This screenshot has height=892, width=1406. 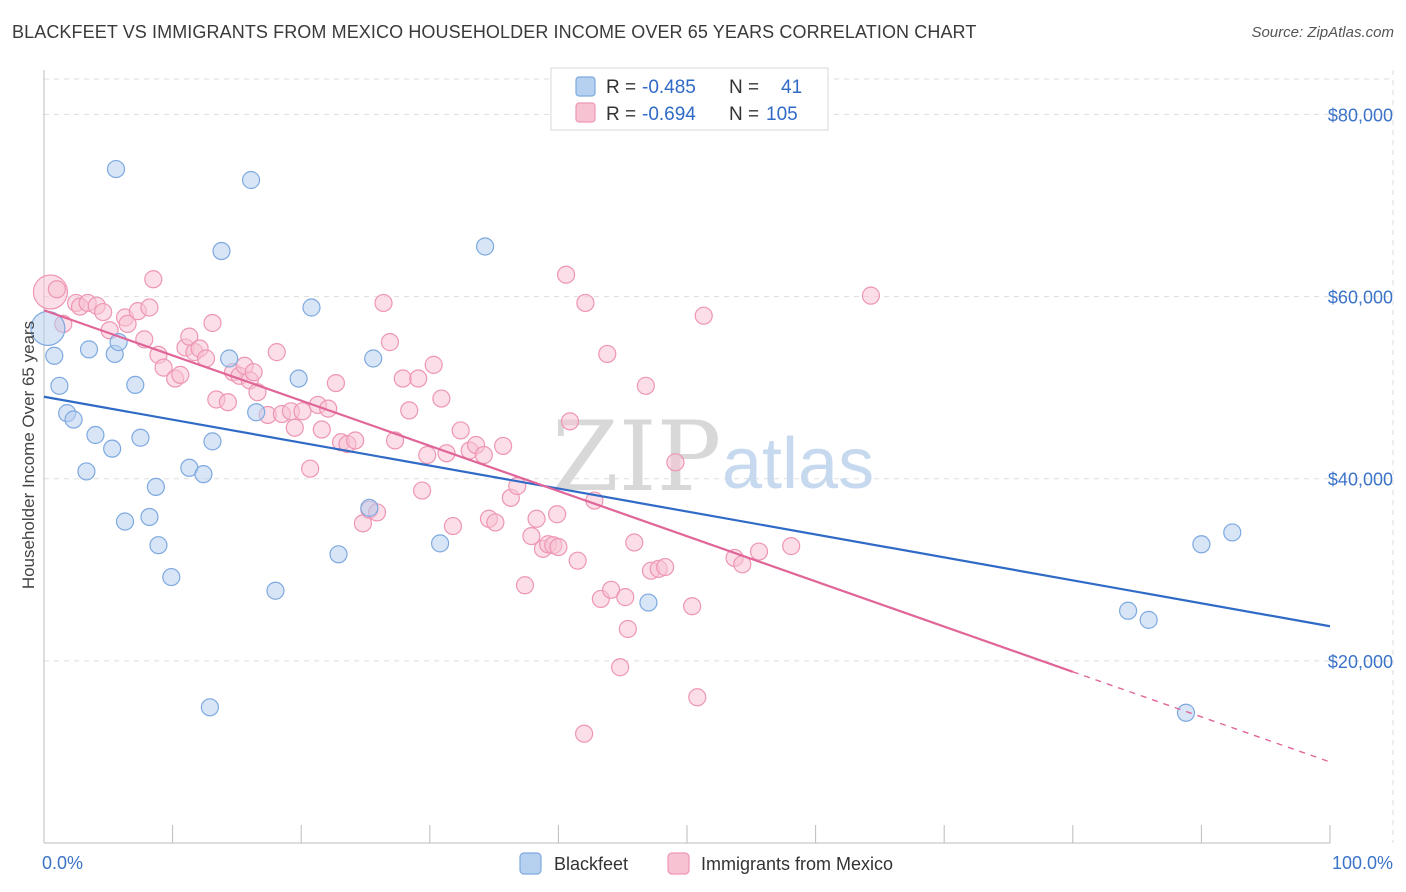 What do you see at coordinates (28, 455) in the screenshot?
I see `y-axis-label: Householder Income Over 65 years` at bounding box center [28, 455].